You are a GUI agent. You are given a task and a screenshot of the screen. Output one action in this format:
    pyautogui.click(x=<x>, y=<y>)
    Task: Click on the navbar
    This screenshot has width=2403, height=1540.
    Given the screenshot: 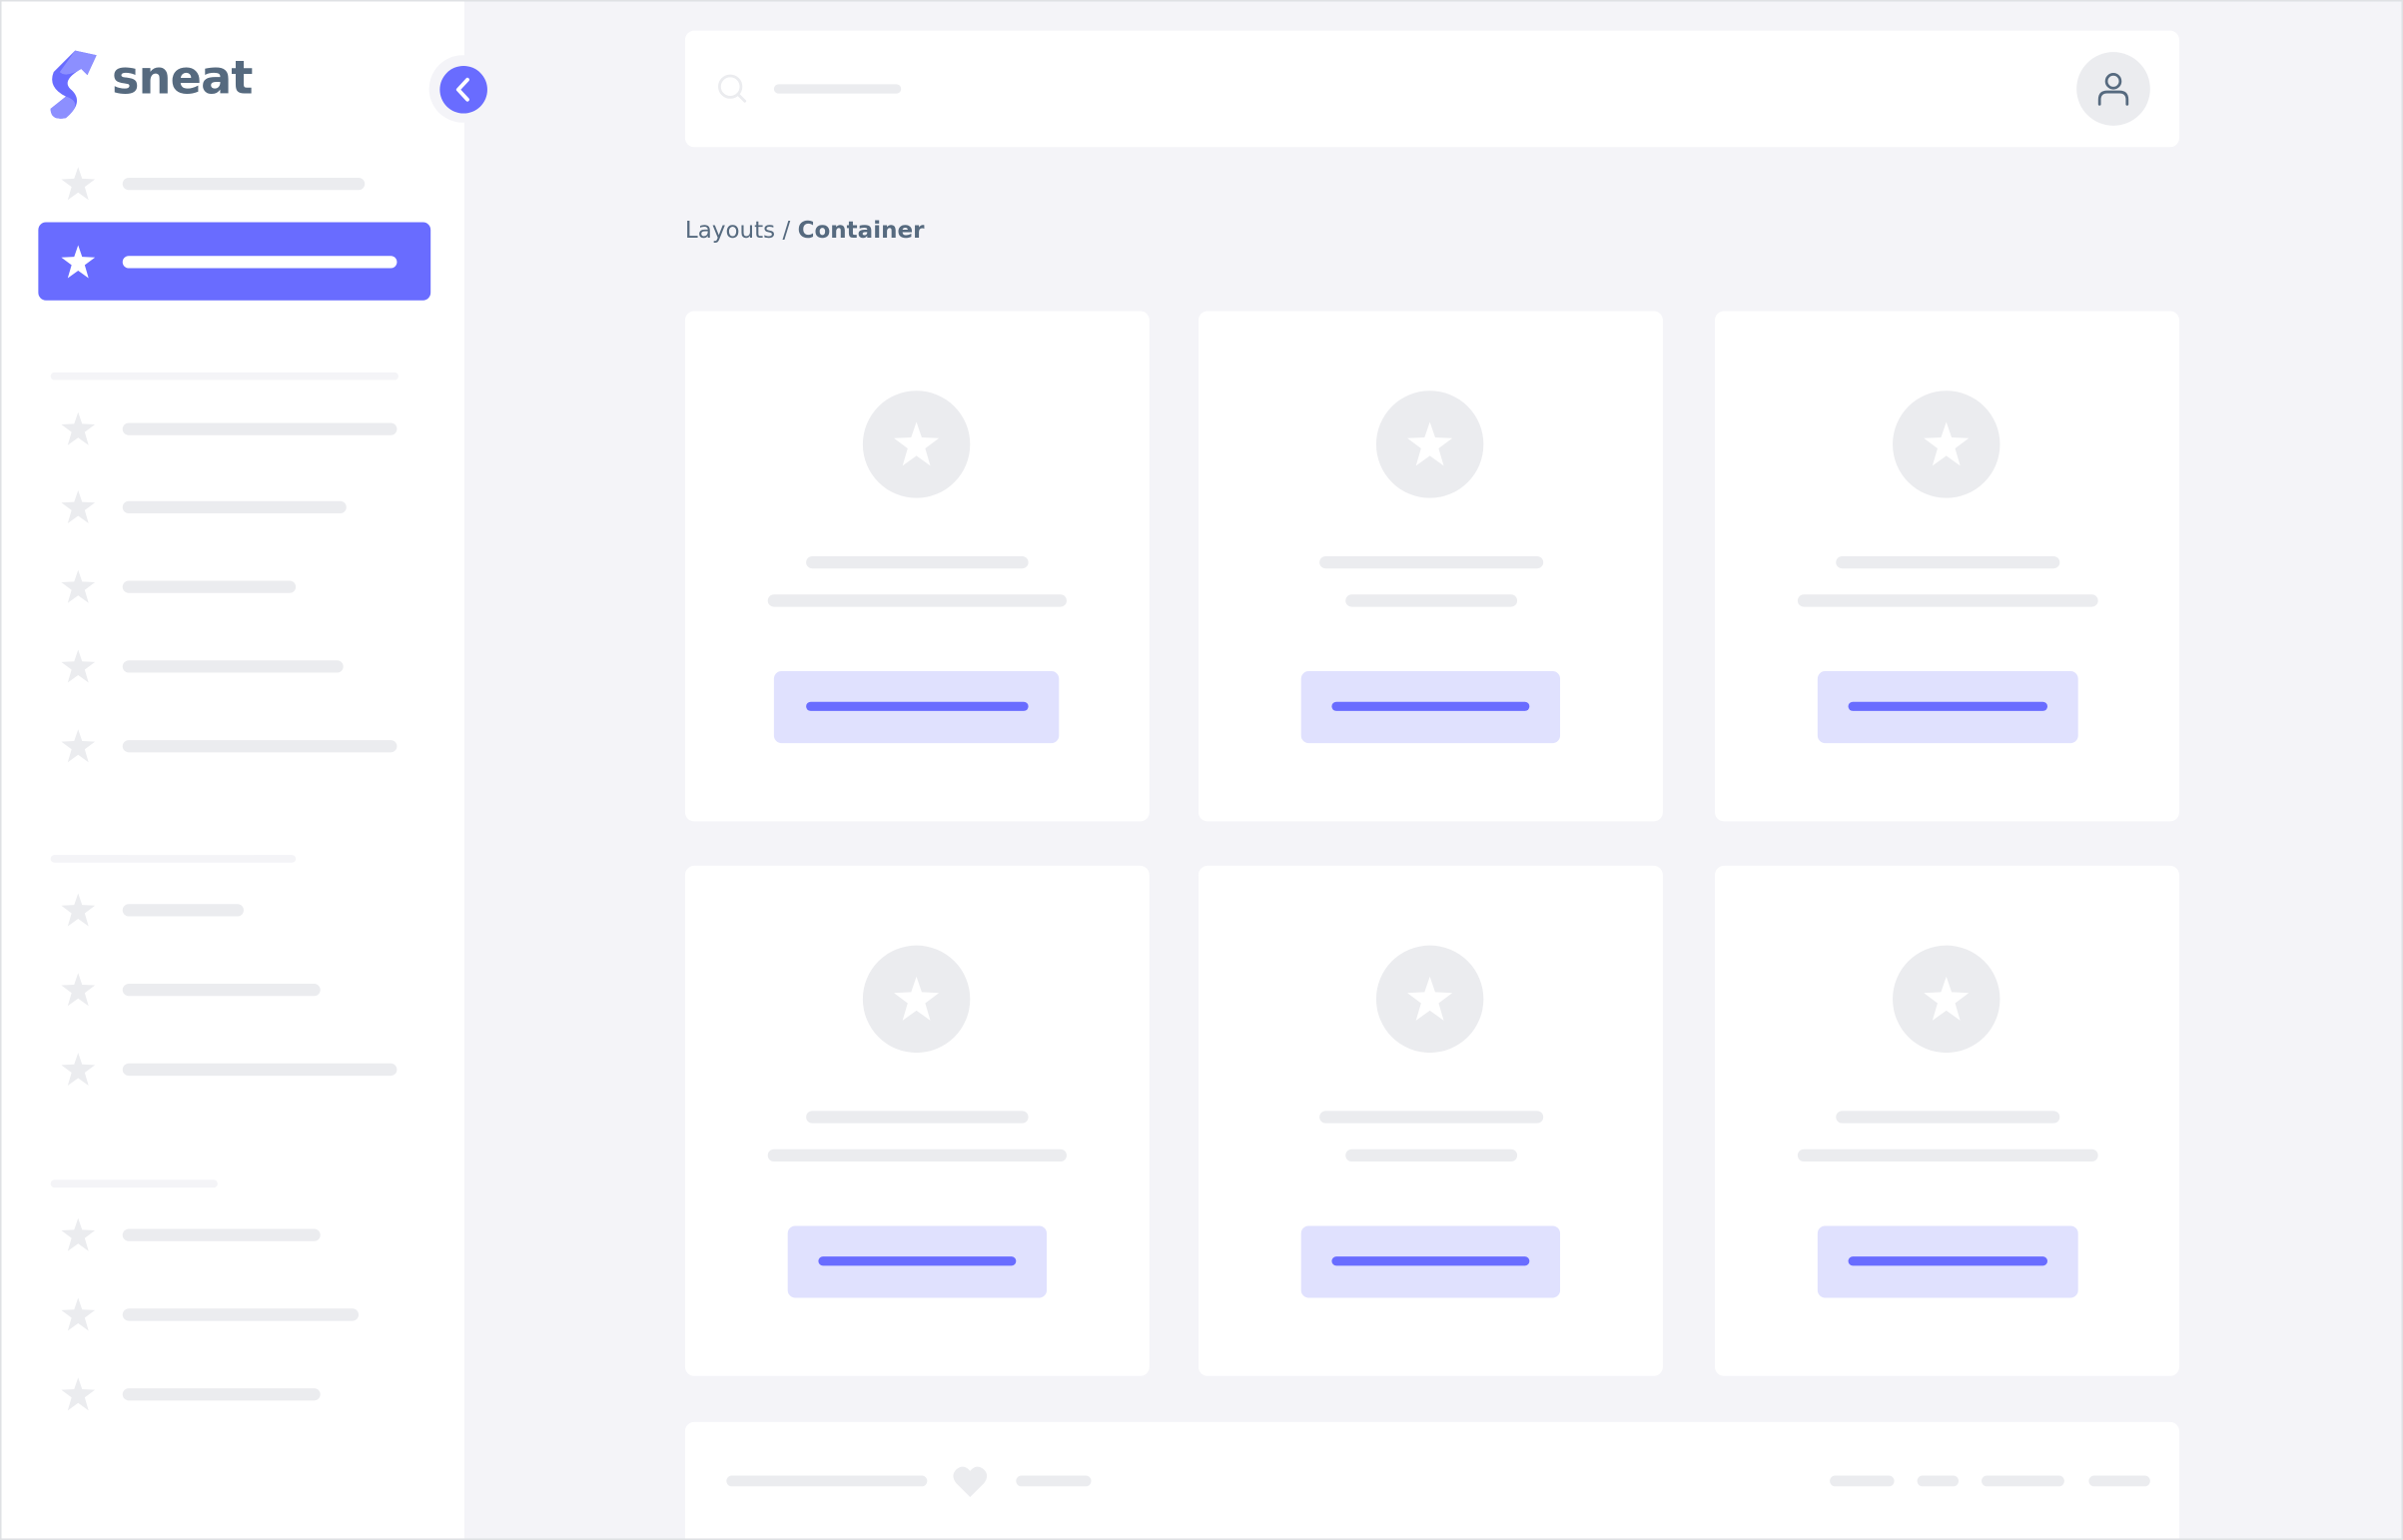 What is the action you would take?
    pyautogui.click(x=1431, y=89)
    